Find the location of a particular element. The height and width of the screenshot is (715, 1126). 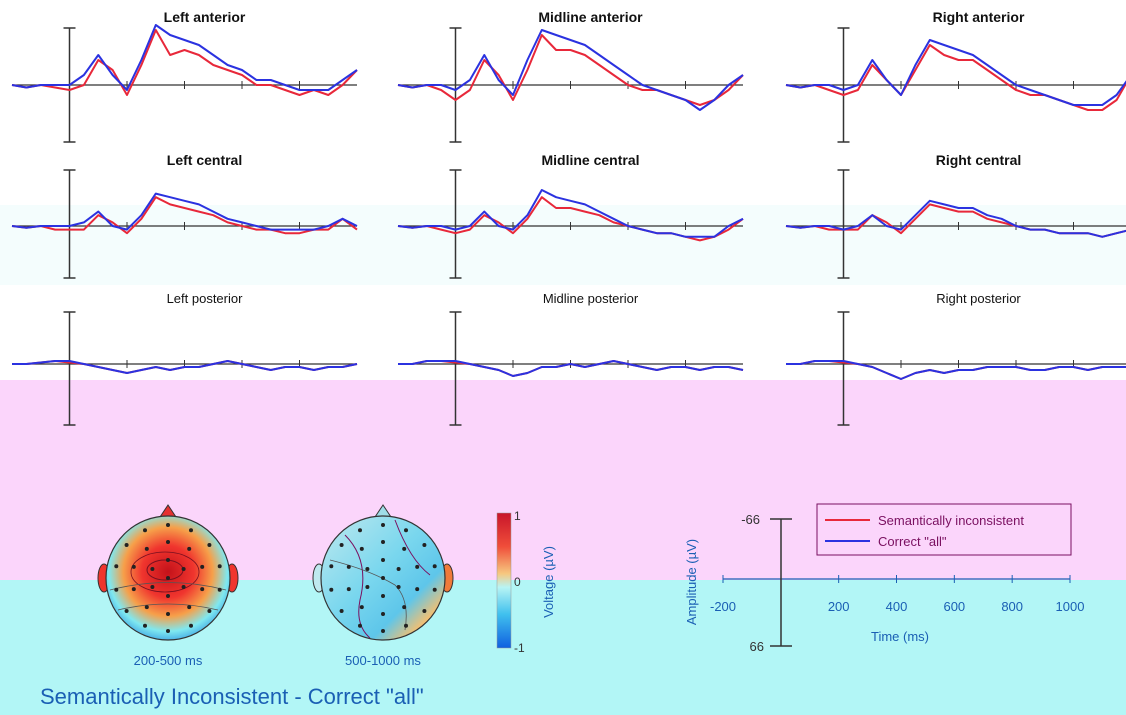

scale-ylabel: Amplitude (µV) is located at coordinates (691, 582).